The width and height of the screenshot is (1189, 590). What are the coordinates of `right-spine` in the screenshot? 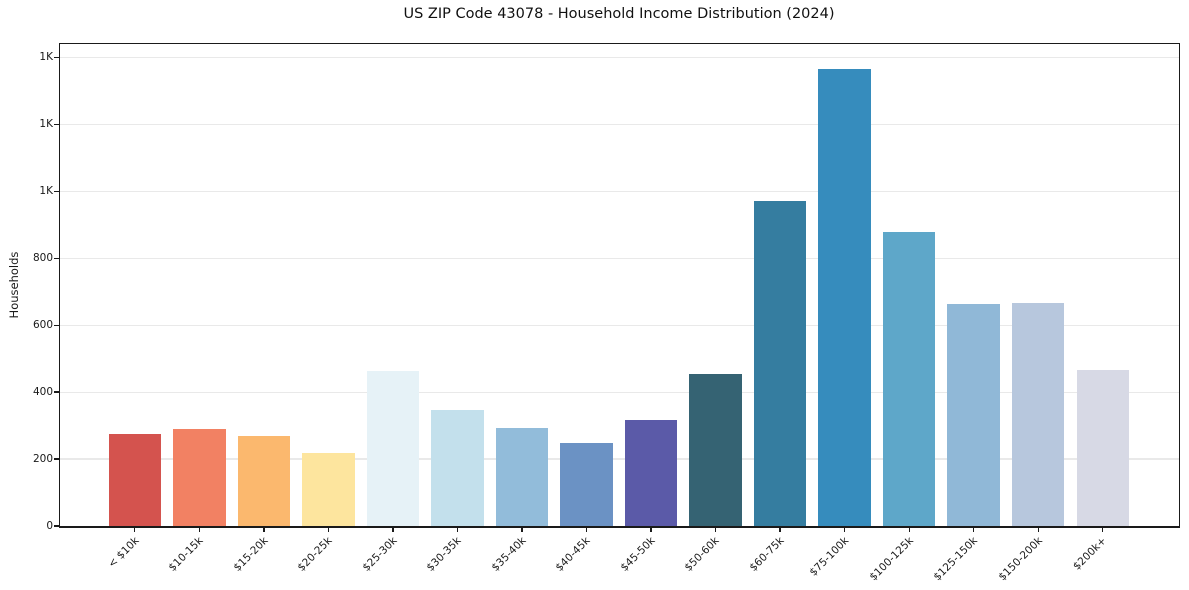 It's located at (1179, 285).